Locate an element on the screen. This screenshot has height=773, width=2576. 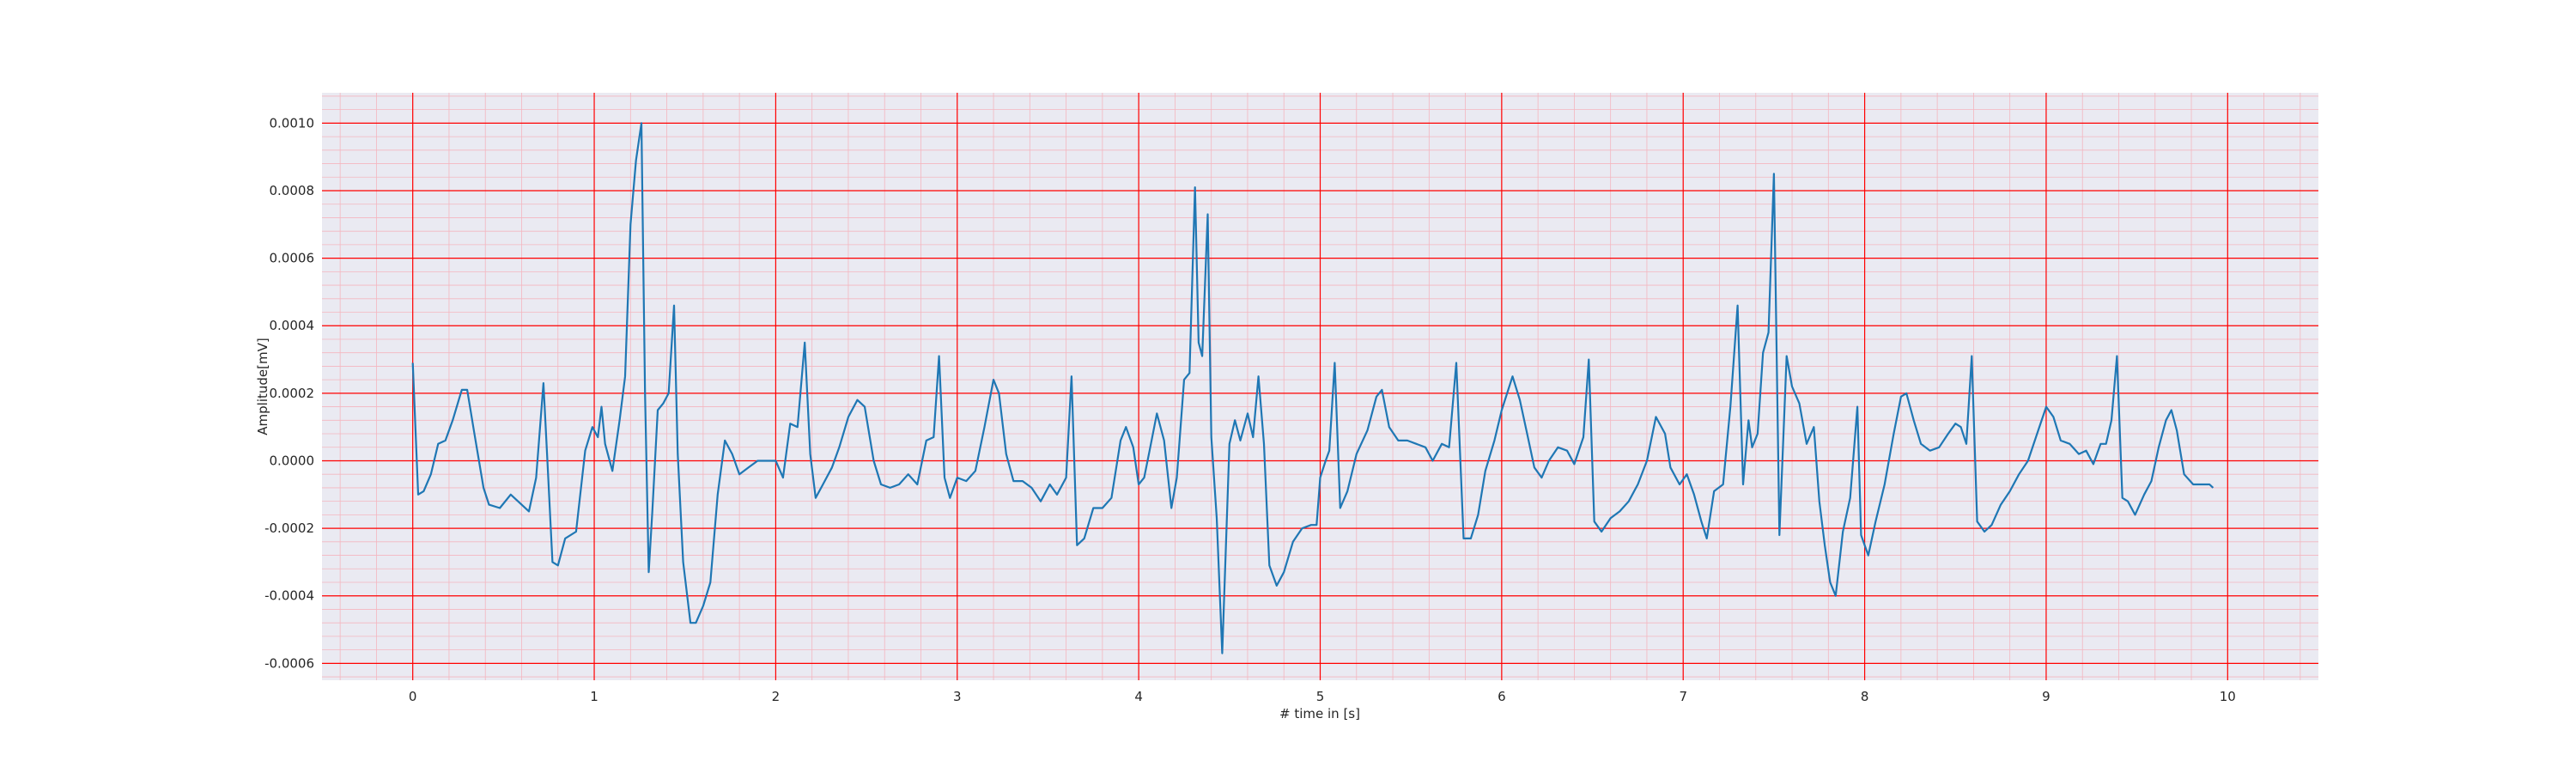
y-axis-label: Amplitude[mV] is located at coordinates (262, 386).